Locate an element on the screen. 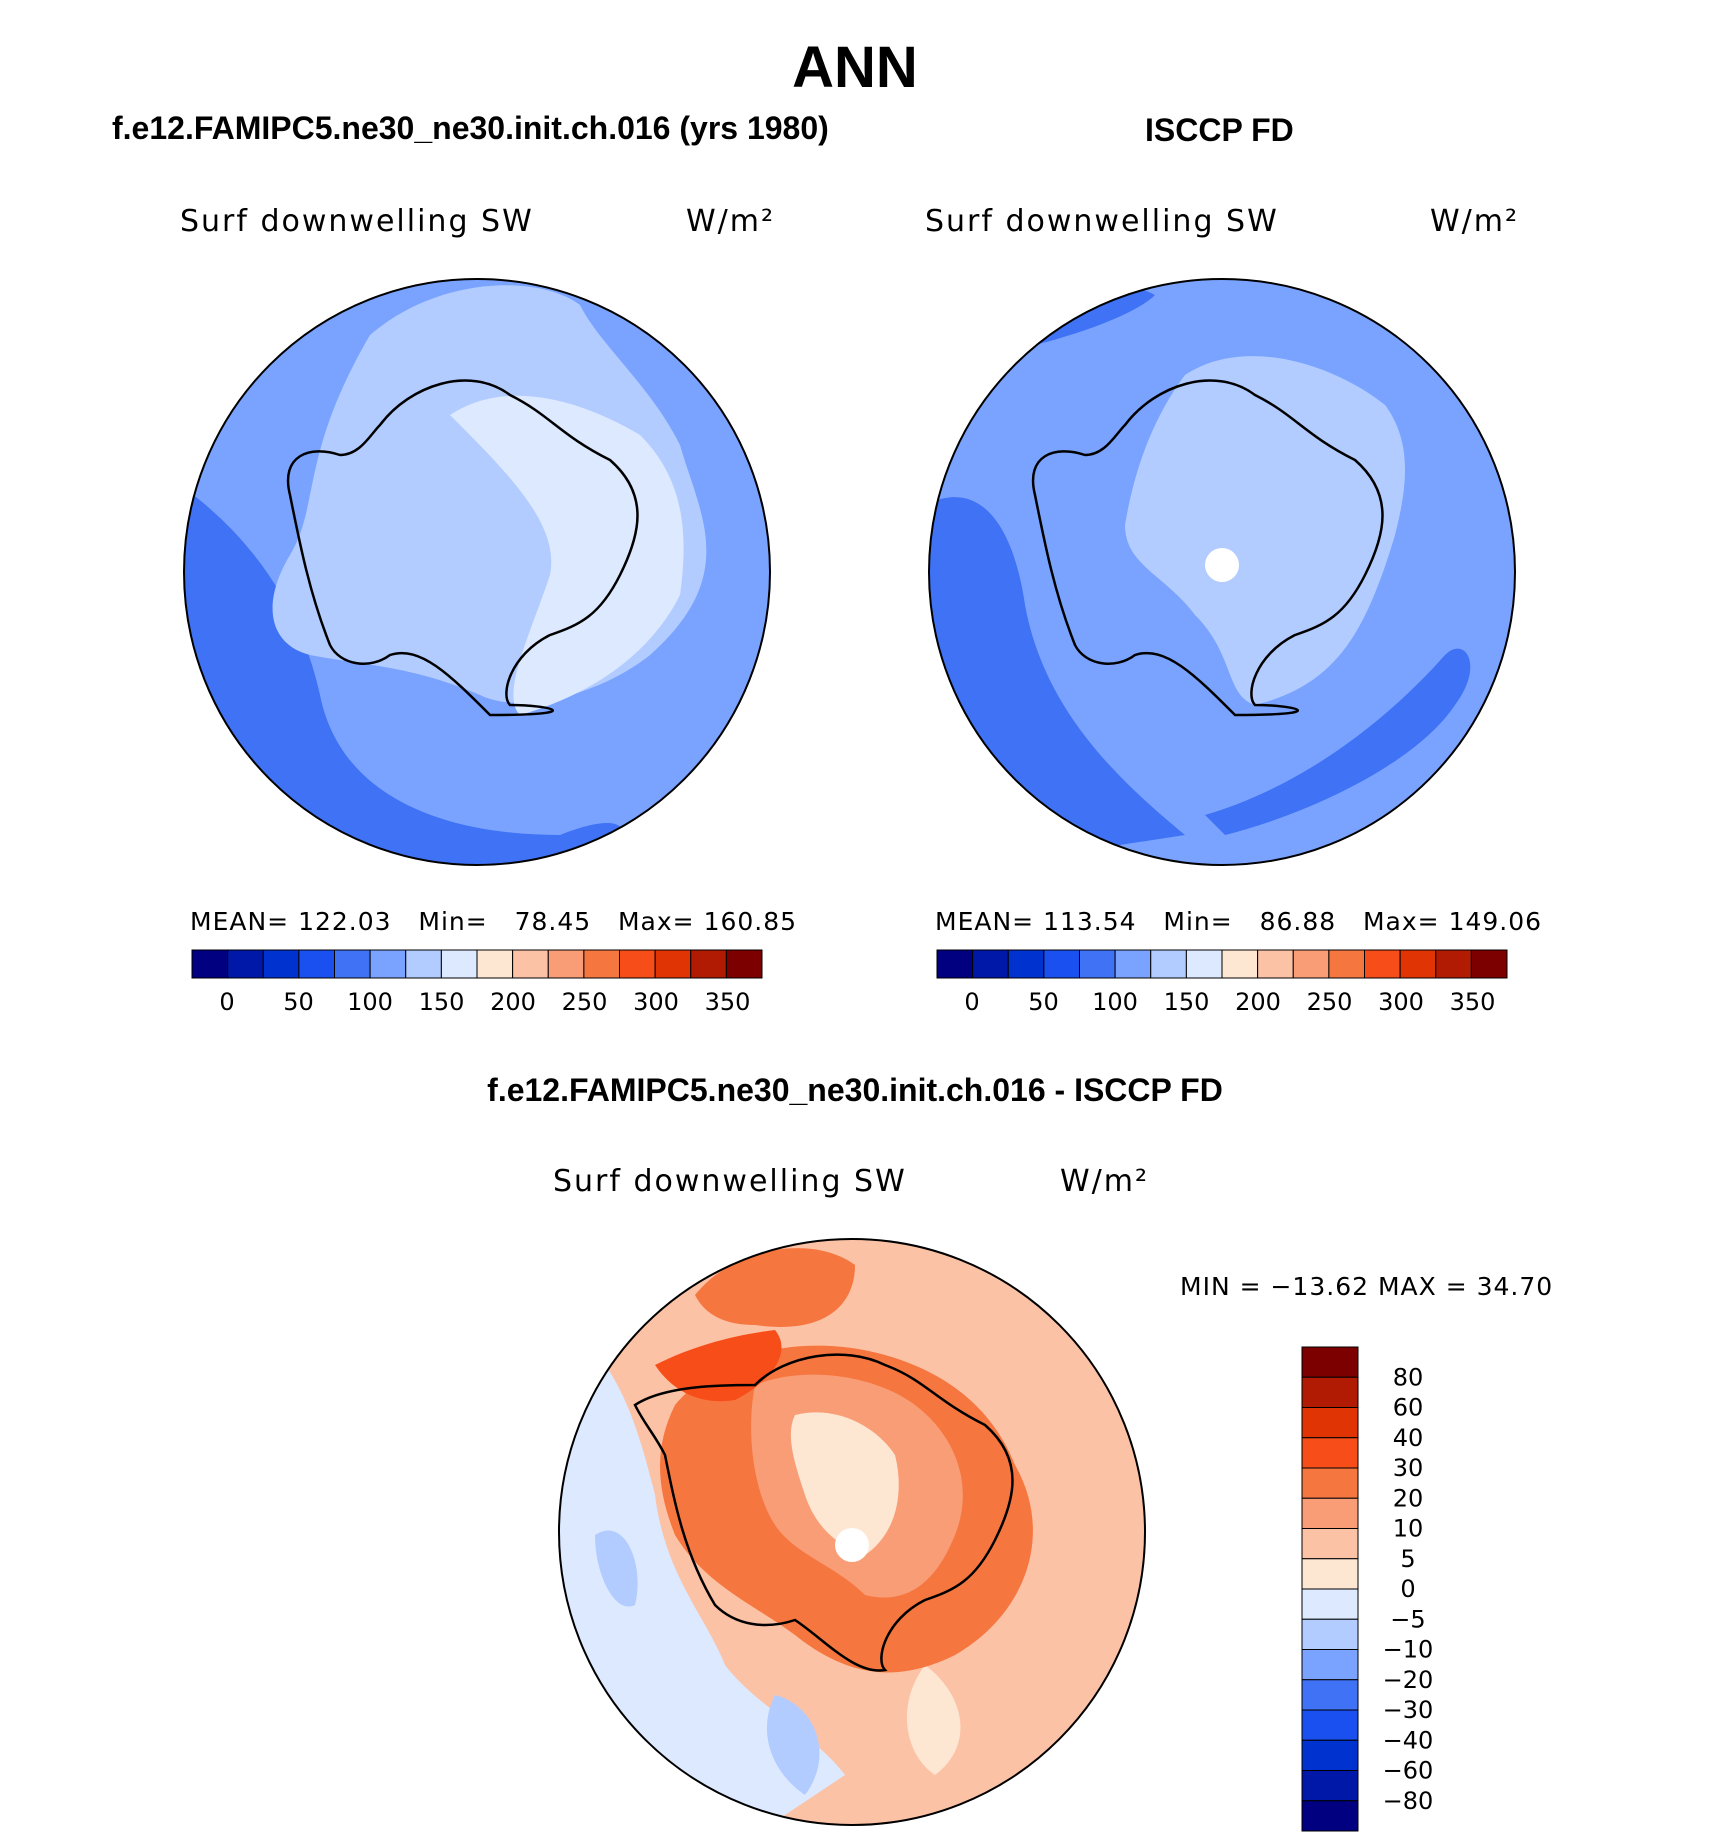 This screenshot has width=1710, height=1840. panel2-polar-map is located at coordinates (1222, 572).